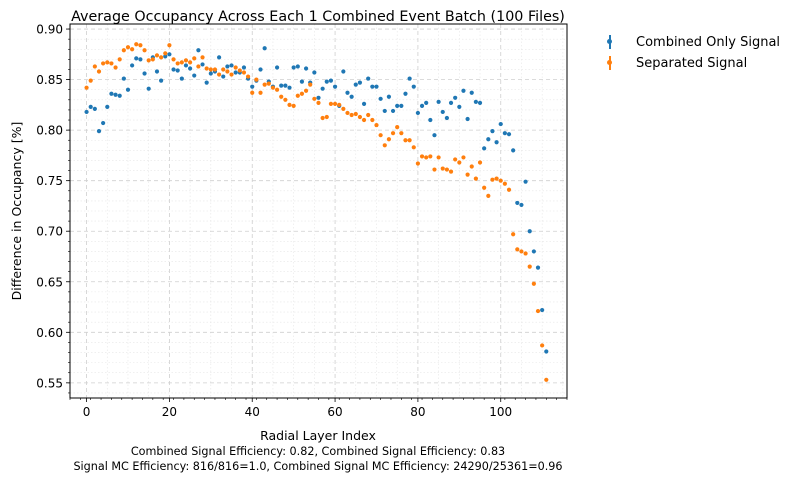  Describe the element at coordinates (602, 42) in the screenshot. I see `legend-marker-combined` at that location.